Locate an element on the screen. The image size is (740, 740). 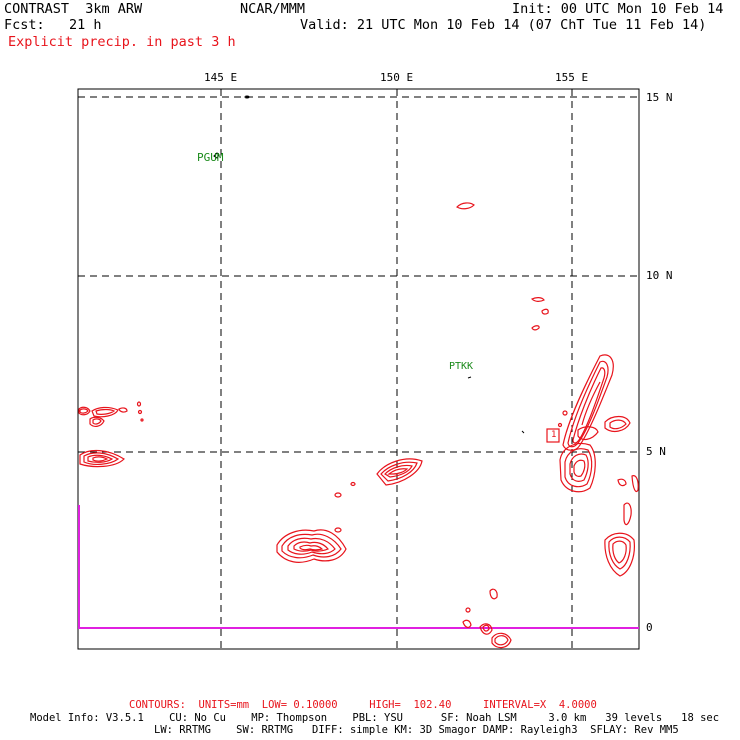
lat-label-15n: 15 N is located at coordinates (659, 97).